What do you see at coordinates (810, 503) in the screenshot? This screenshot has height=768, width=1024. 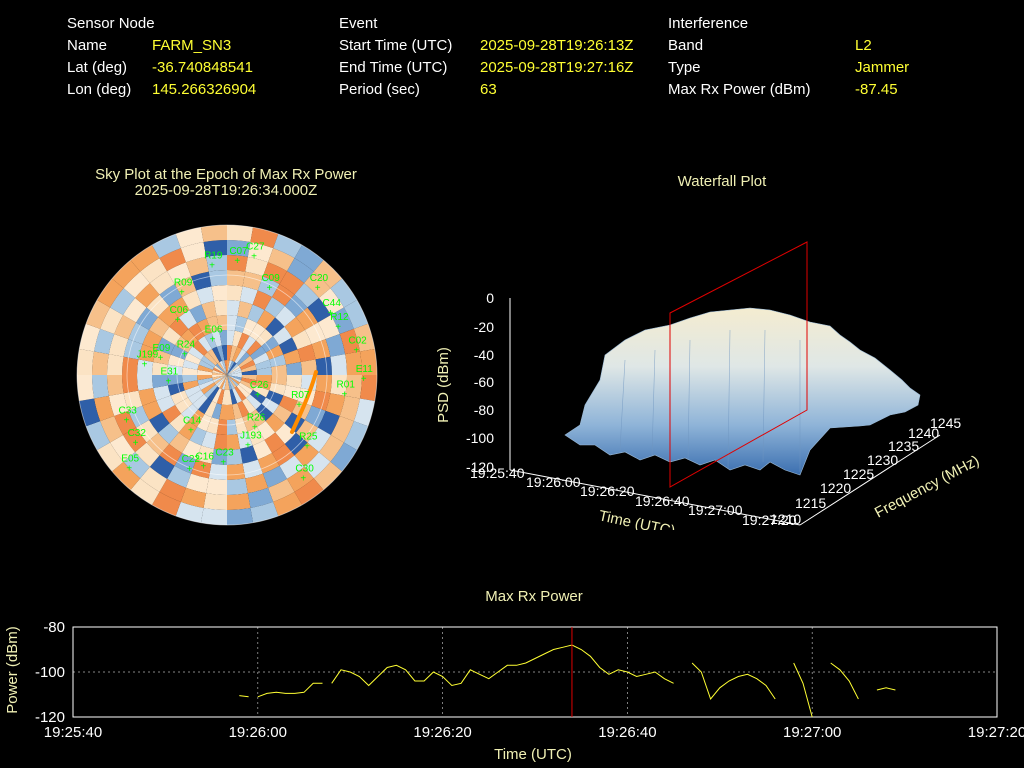 I see `svg-text: 1215` at bounding box center [810, 503].